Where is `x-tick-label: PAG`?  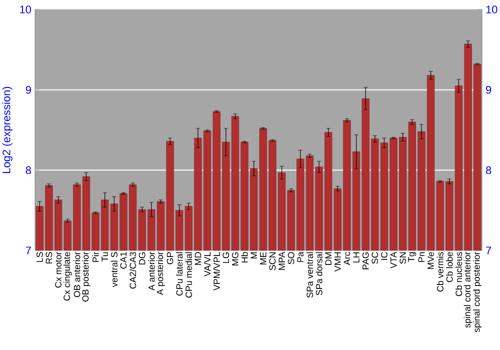
x-tick-label: PAG is located at coordinates (365, 261).